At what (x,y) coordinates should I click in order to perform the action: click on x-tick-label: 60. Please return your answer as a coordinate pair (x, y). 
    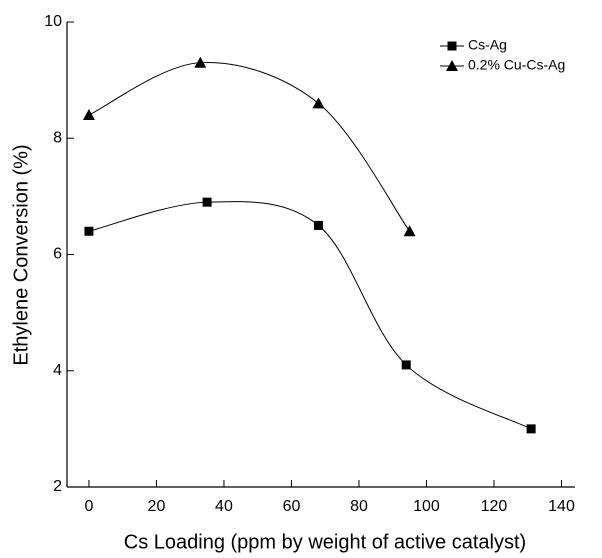
    Looking at the image, I should click on (292, 506).